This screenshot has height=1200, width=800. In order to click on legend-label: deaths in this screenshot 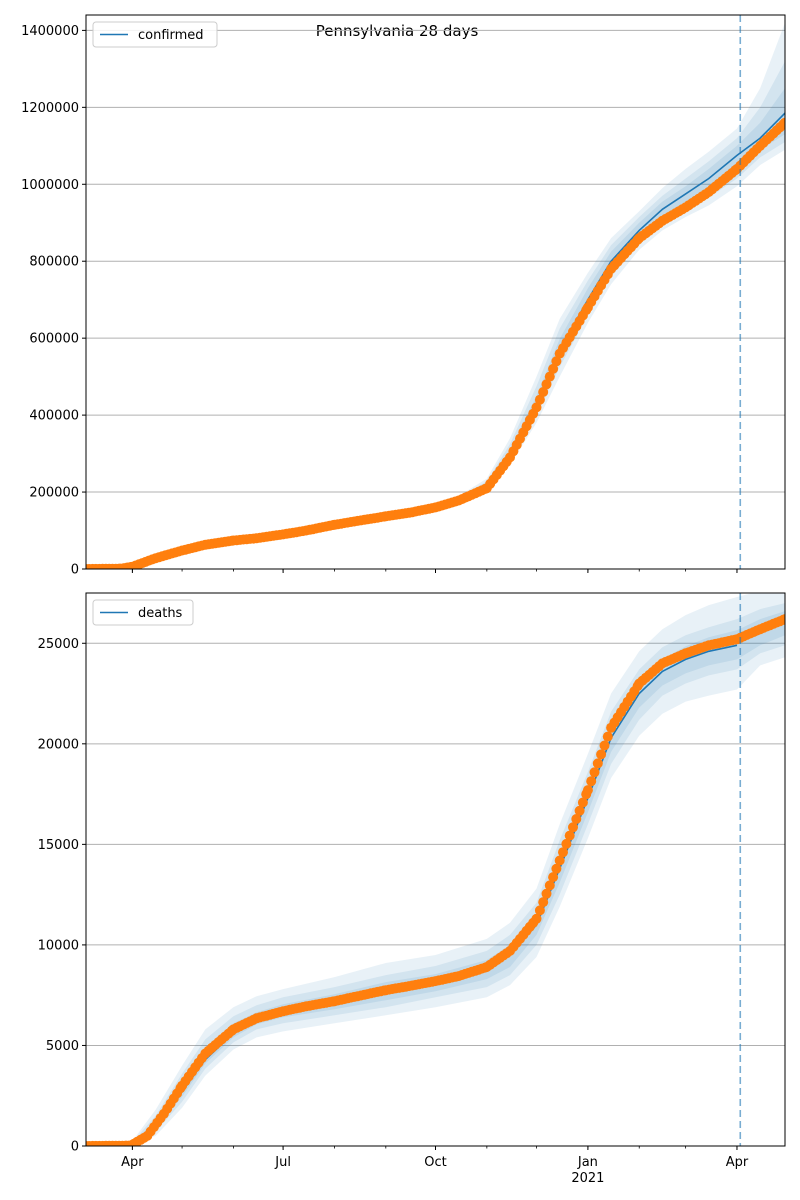, I will do `click(160, 613)`.